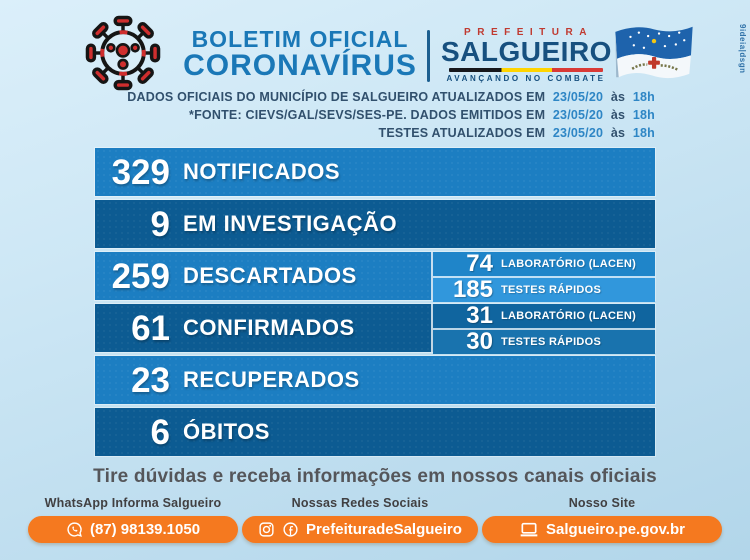  I want to click on social-media-button: PrefeituradeSalgueiro, so click(360, 529).